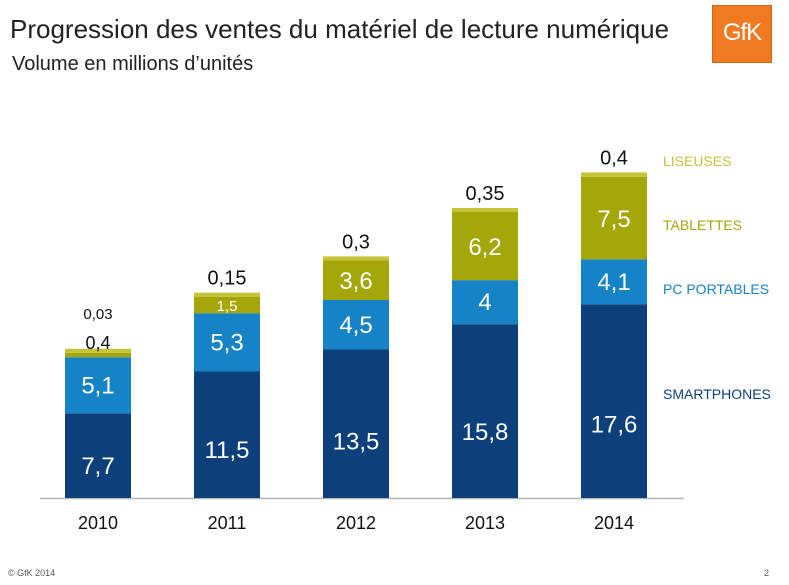  Describe the element at coordinates (227, 434) in the screenshot. I see `bar-smartphones-2011` at that location.